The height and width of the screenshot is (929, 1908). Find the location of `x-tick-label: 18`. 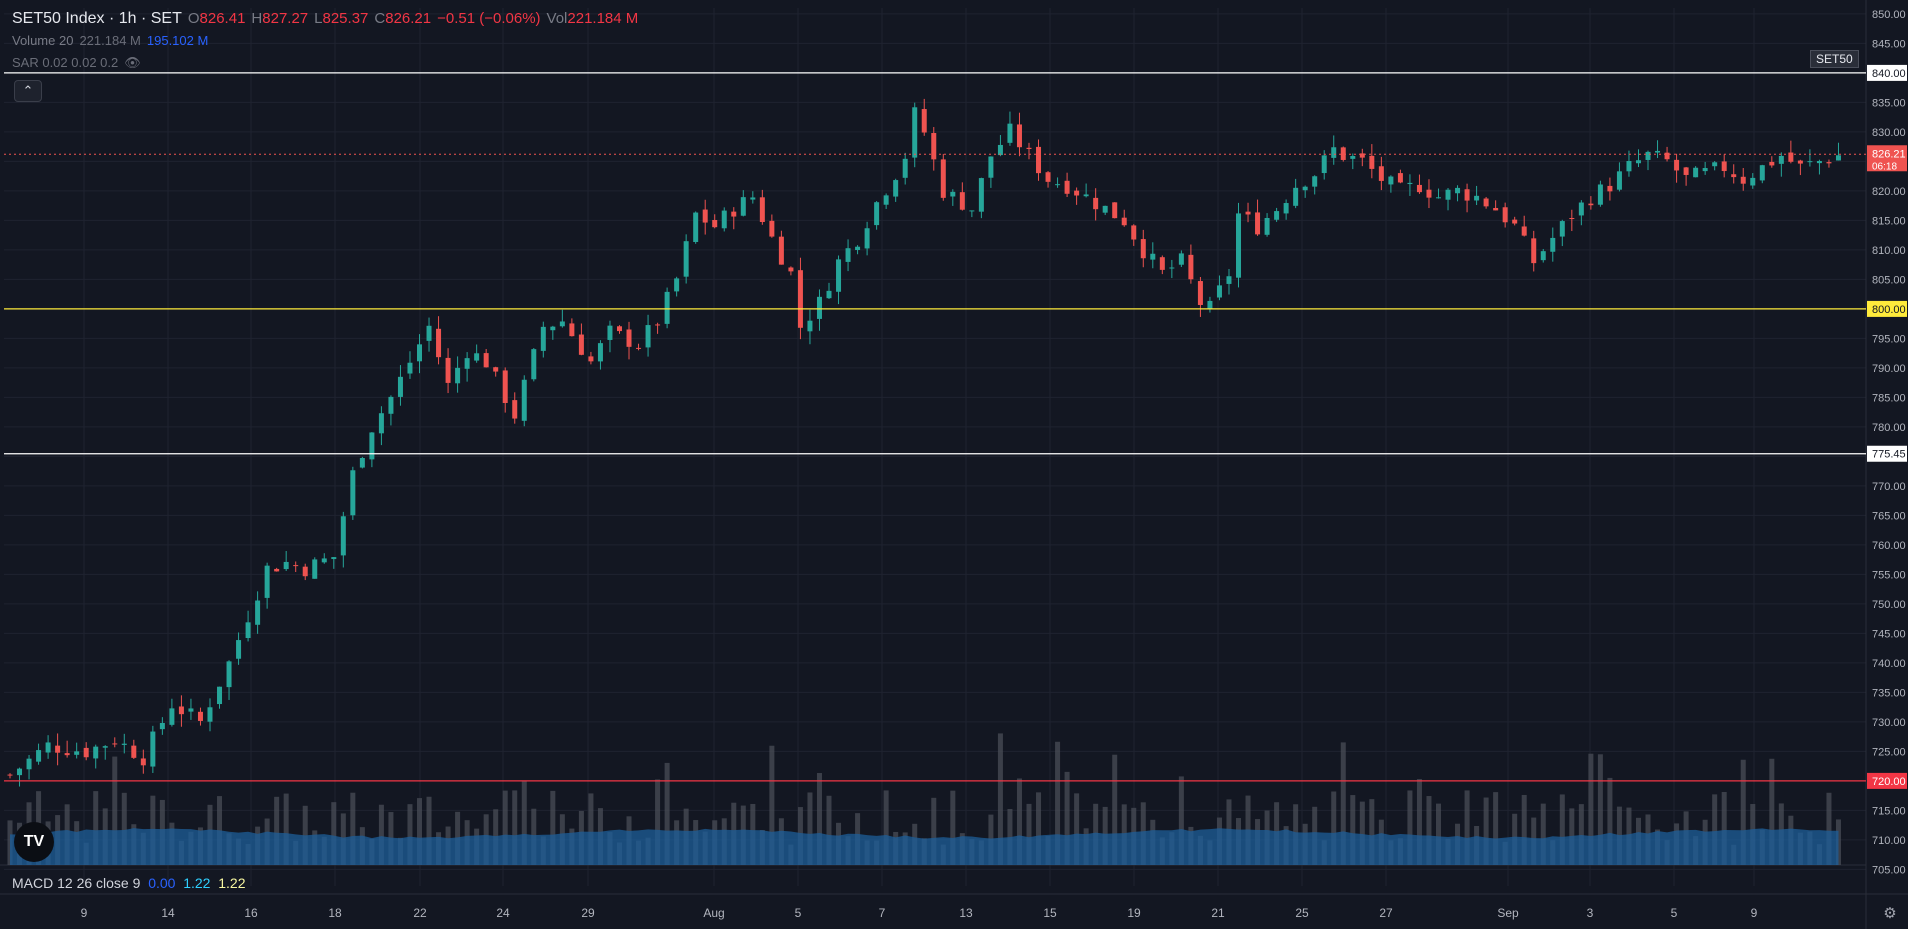

x-tick-label: 18 is located at coordinates (335, 913).